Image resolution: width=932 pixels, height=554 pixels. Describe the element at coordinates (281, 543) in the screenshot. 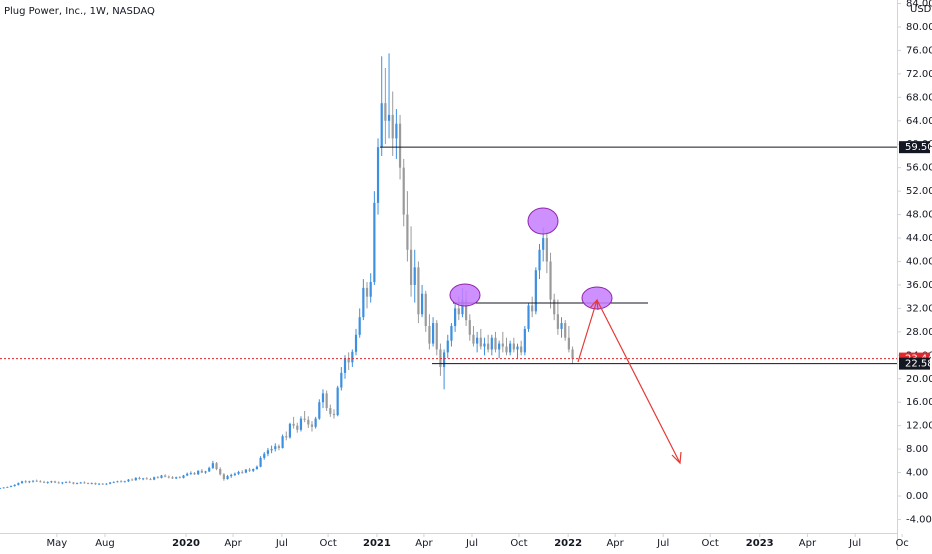

I see `x-tick-label: Jul` at that location.